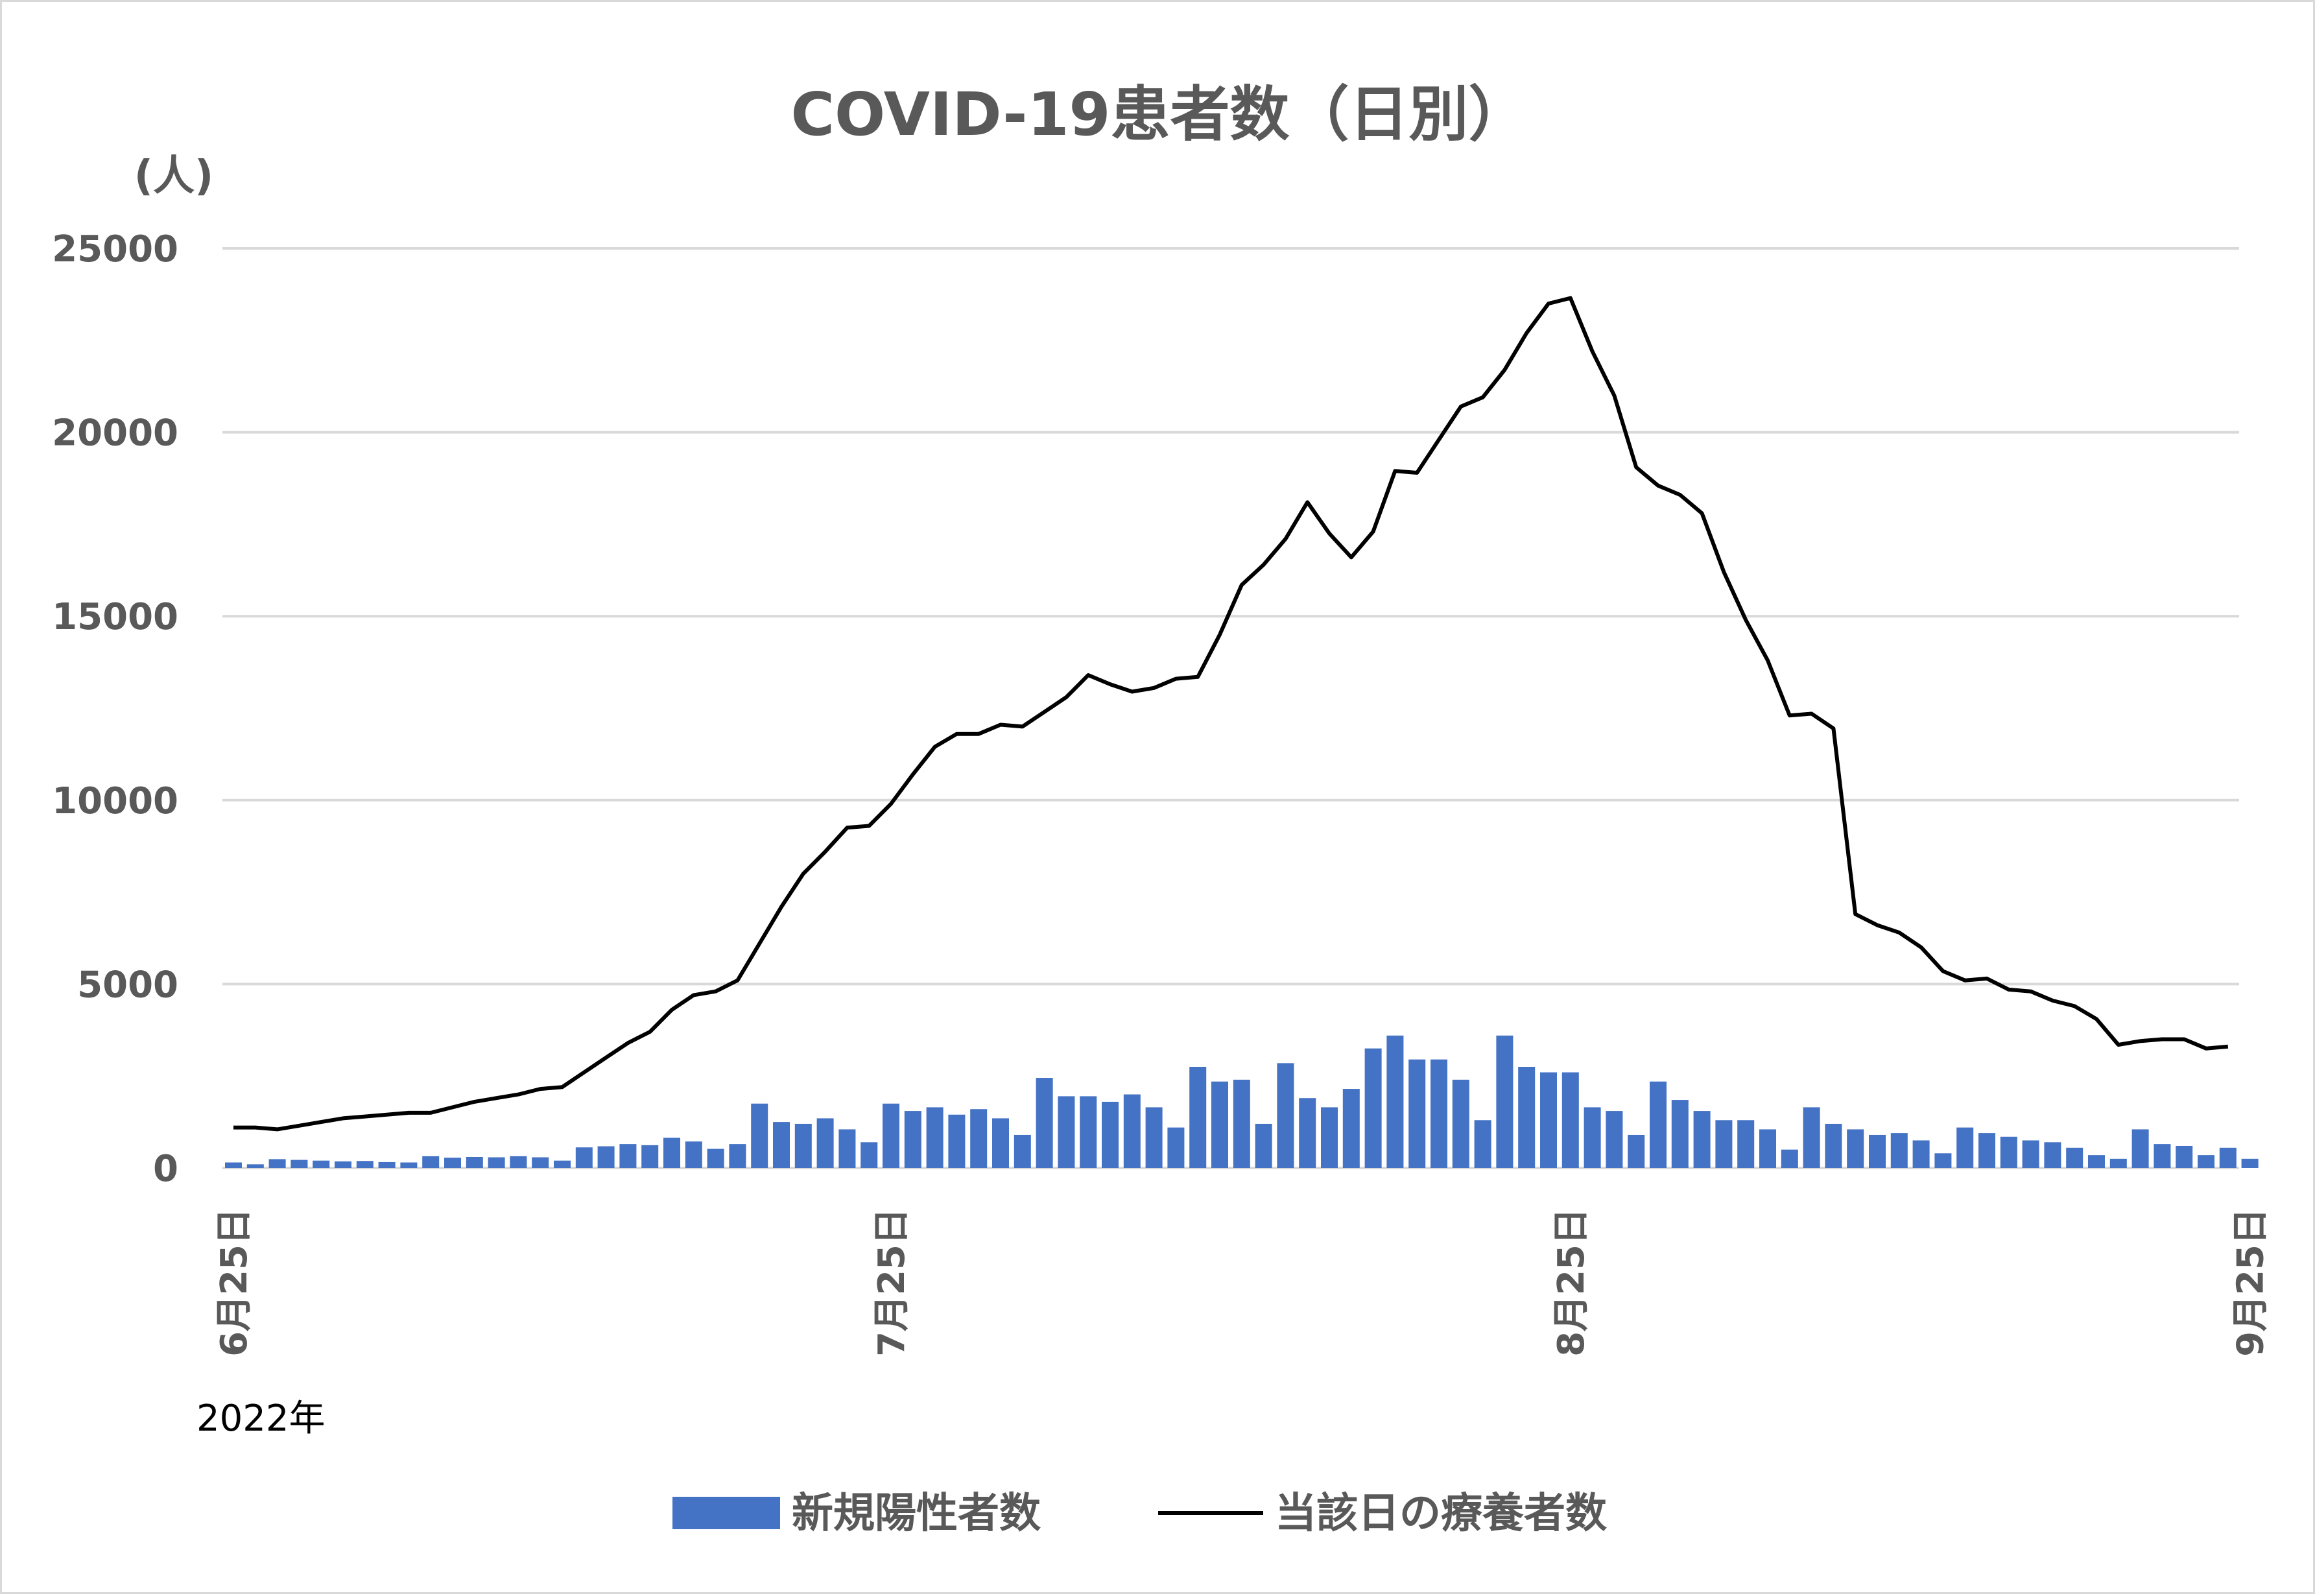 The height and width of the screenshot is (1596, 2315). What do you see at coordinates (1571, 1282) in the screenshot?
I see `x-tick-label: 8月25日` at bounding box center [1571, 1282].